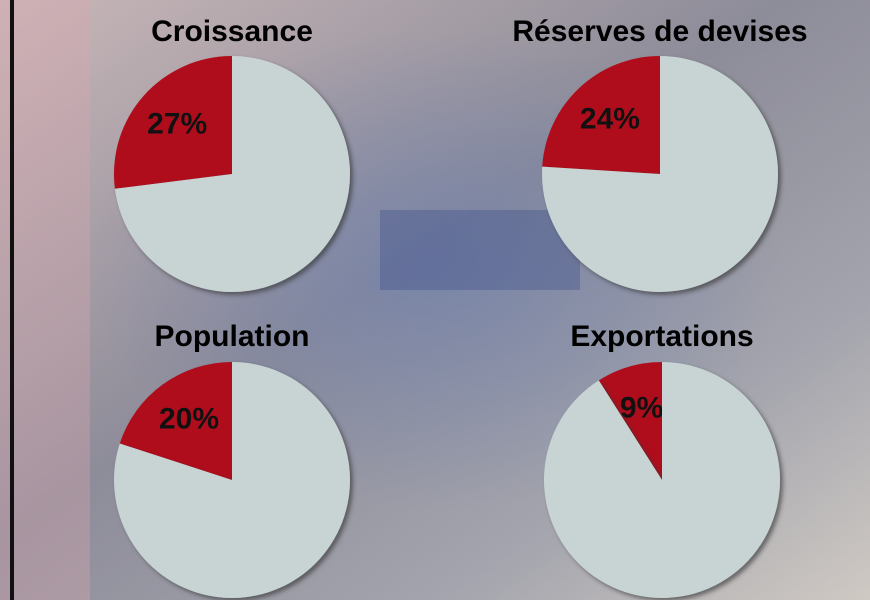 This screenshot has height=600, width=870. Describe the element at coordinates (480, 250) in the screenshot. I see `background-sign` at that location.